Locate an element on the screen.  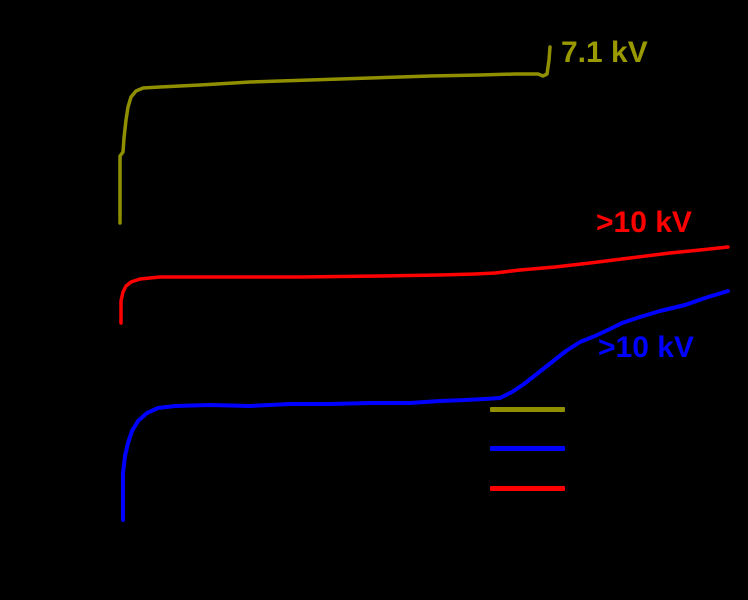
curve-label-1: >10 kV is located at coordinates (644, 222).